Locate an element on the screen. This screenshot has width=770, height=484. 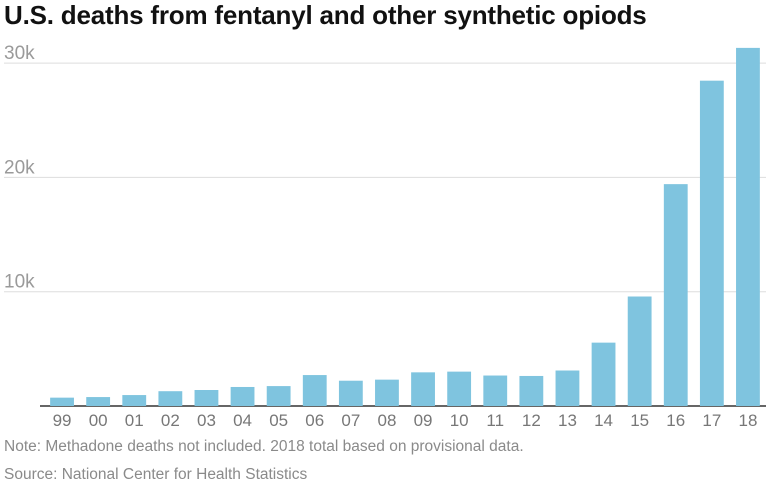
x-tick-label: 17 is located at coordinates (711, 420).